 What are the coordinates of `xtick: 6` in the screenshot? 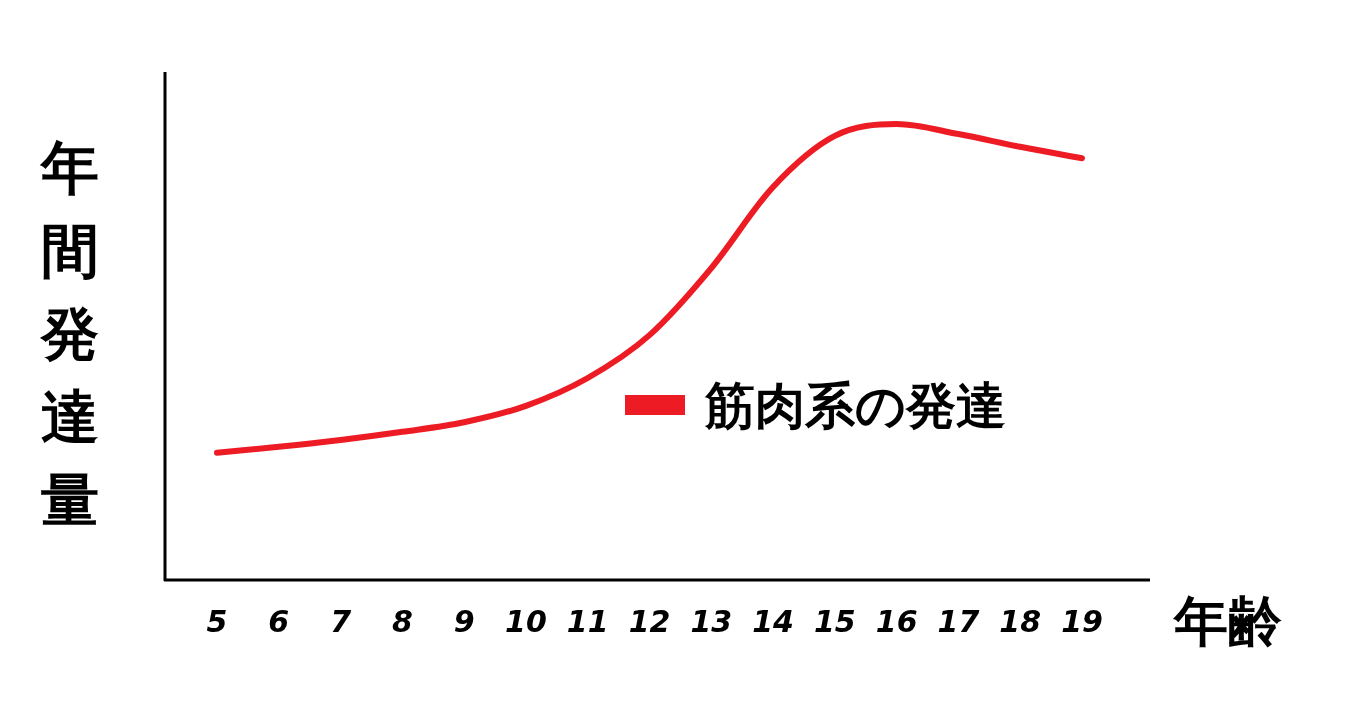 It's located at (279, 621).